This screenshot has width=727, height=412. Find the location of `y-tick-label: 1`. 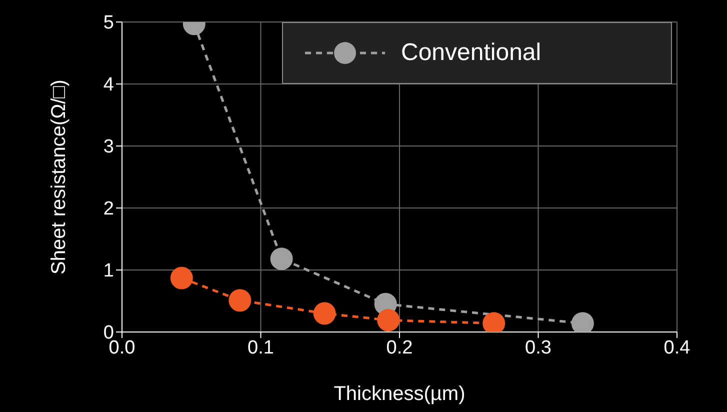

y-tick-label: 1 is located at coordinates (108, 271).